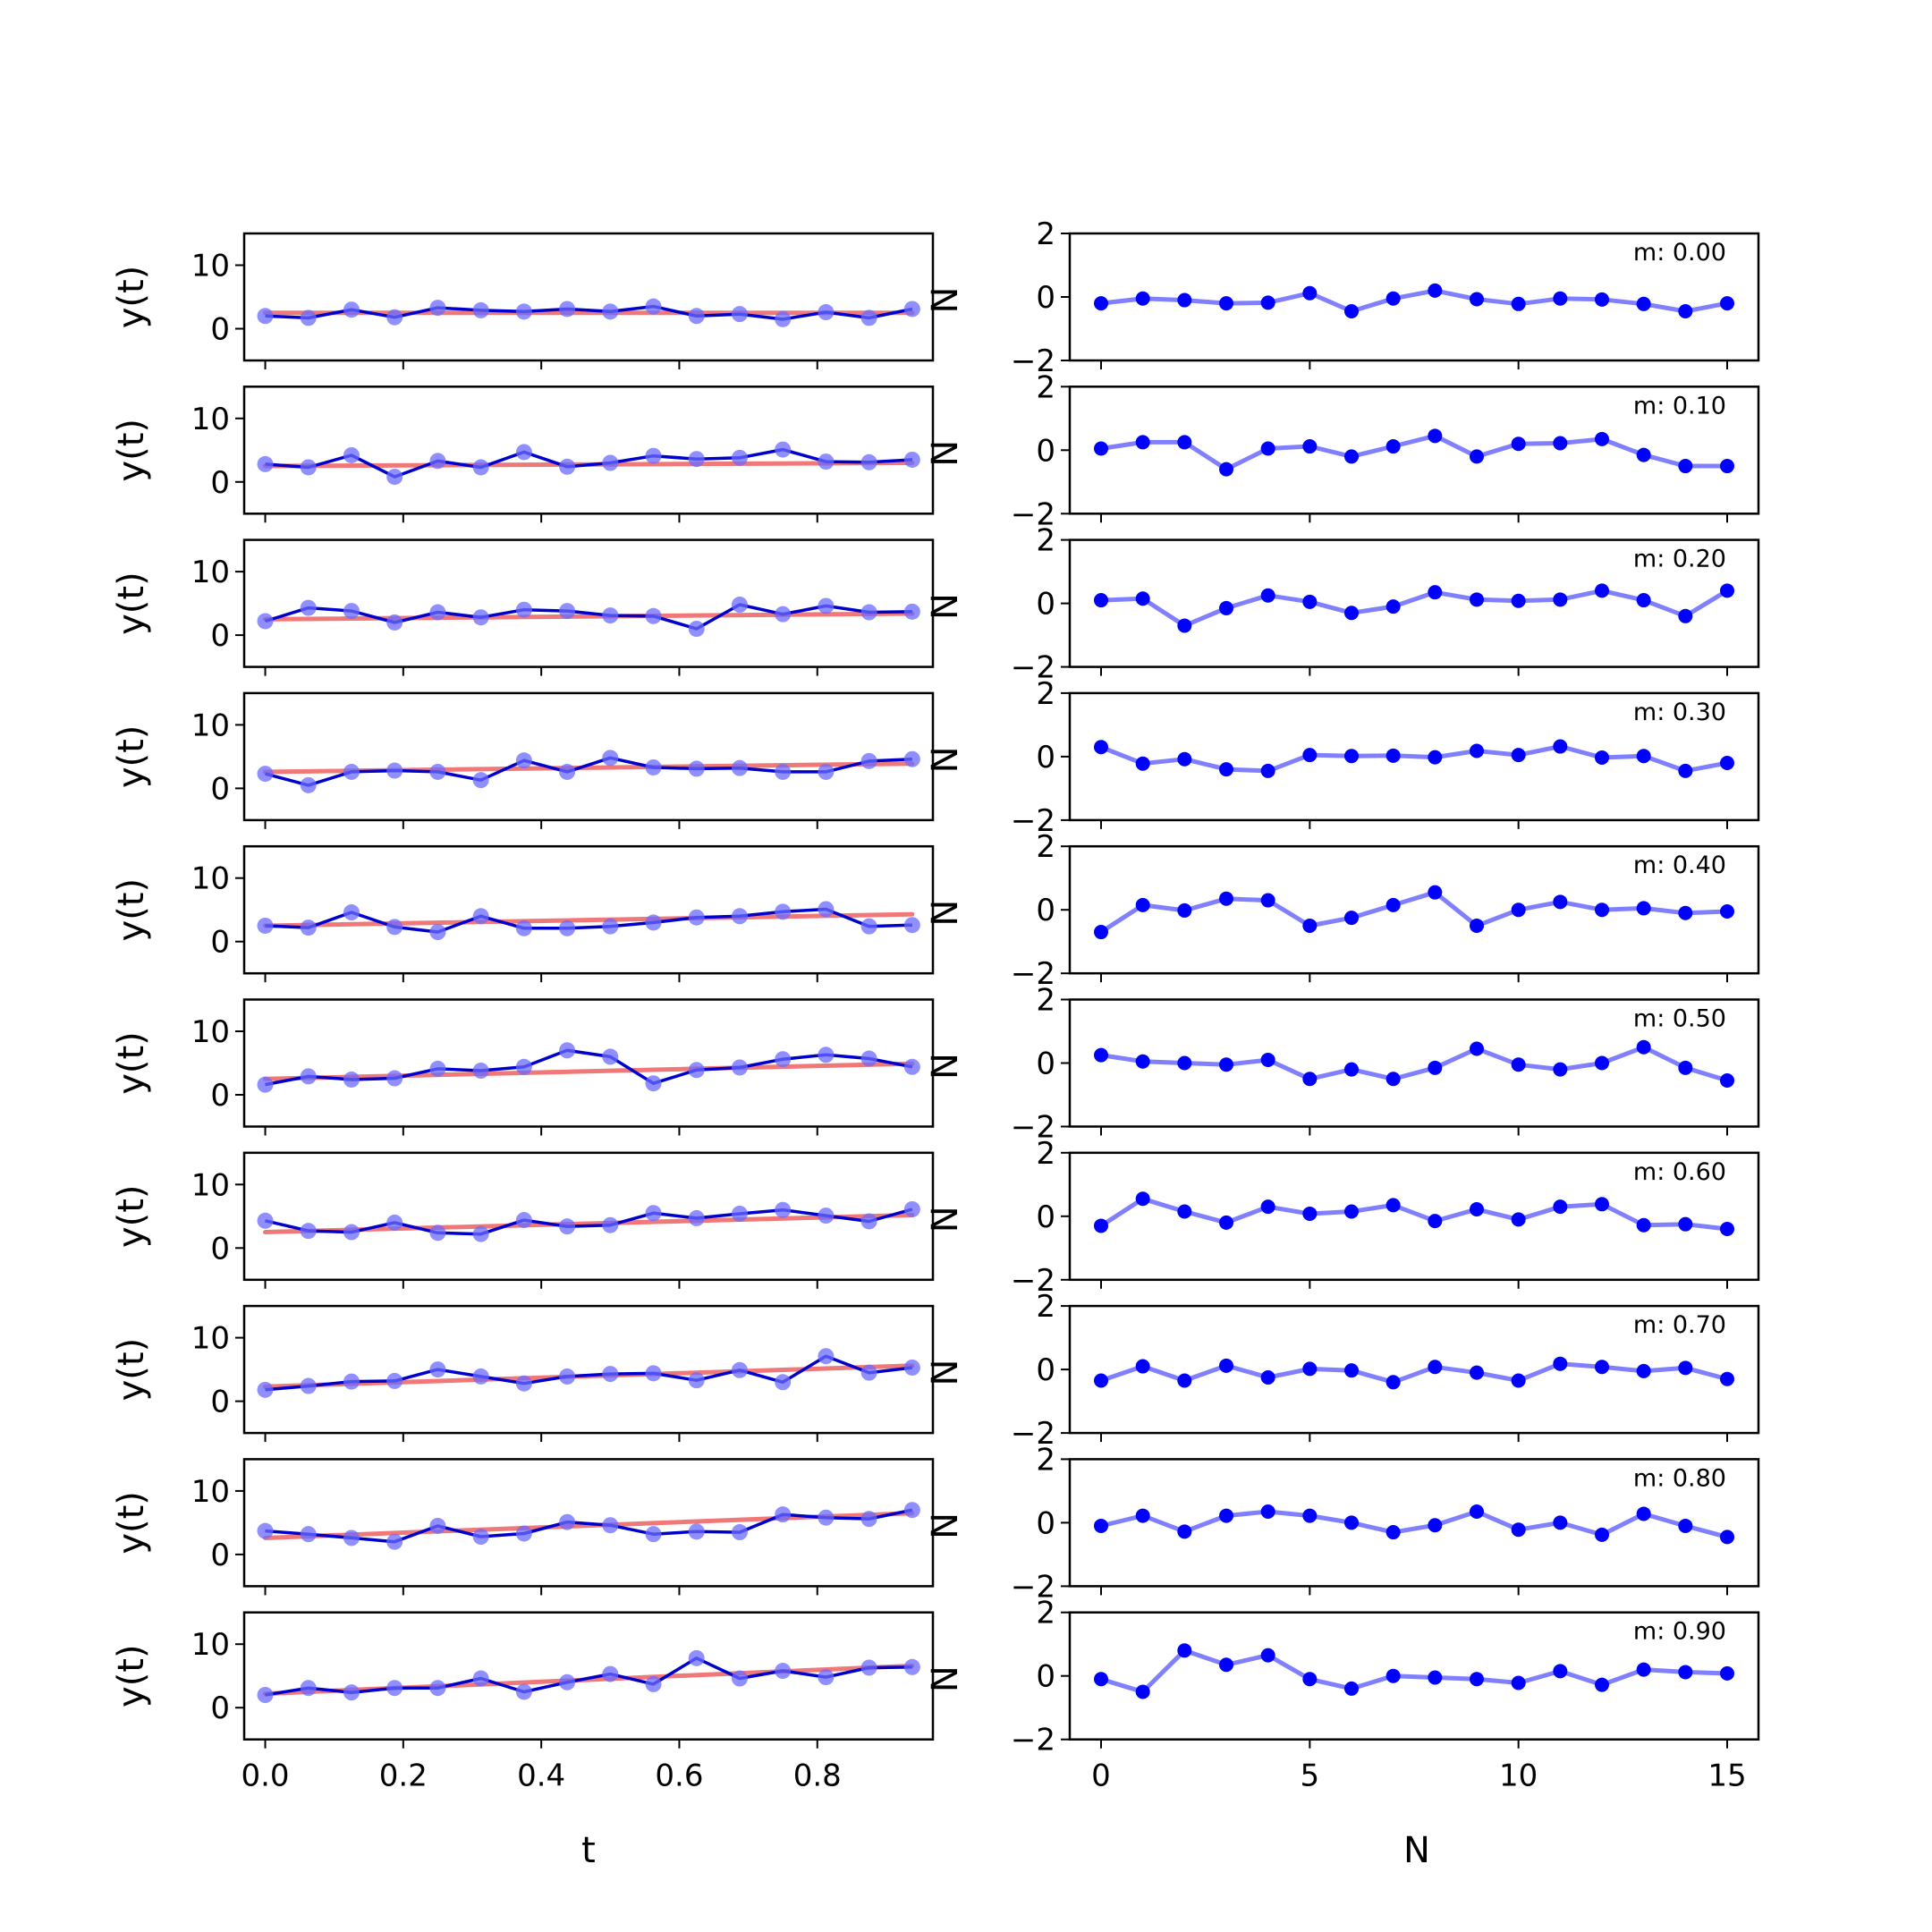  Describe the element at coordinates (538, 1527) in the screenshot. I see `left-panel-8: 0 10 y(t) N` at that location.